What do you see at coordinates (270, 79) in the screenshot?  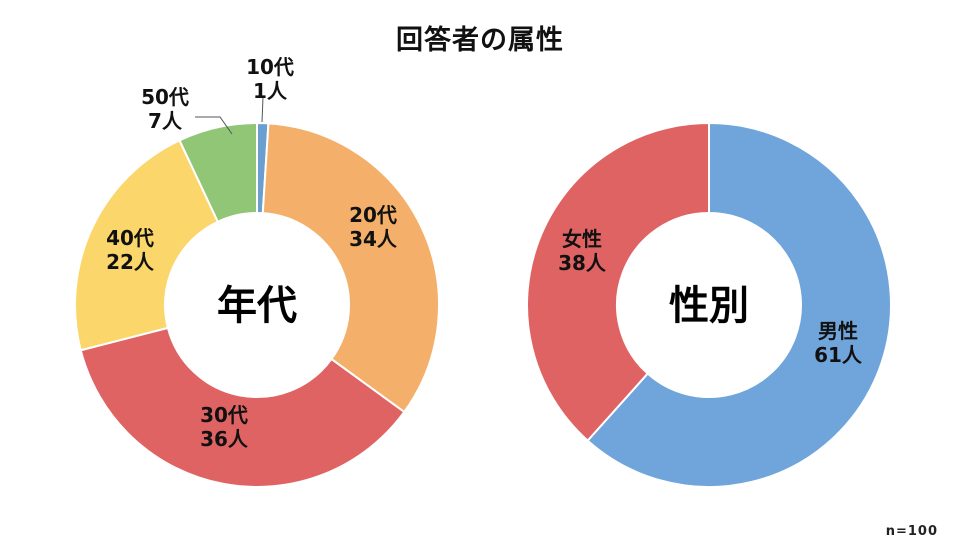 I see `slice-label-0-0: 10代 1人` at bounding box center [270, 79].